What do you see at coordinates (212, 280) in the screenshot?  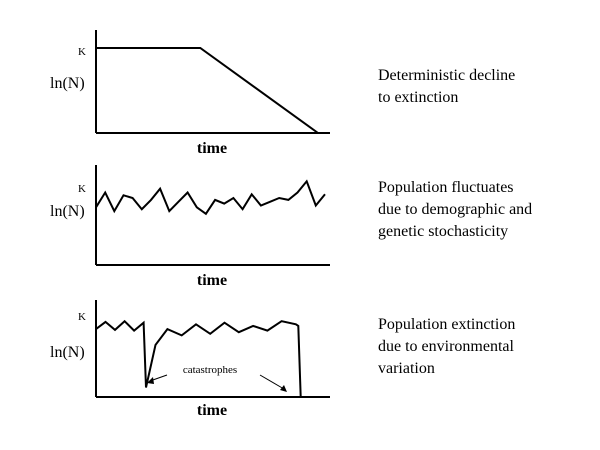 I see `x-axis-label-1: time` at bounding box center [212, 280].